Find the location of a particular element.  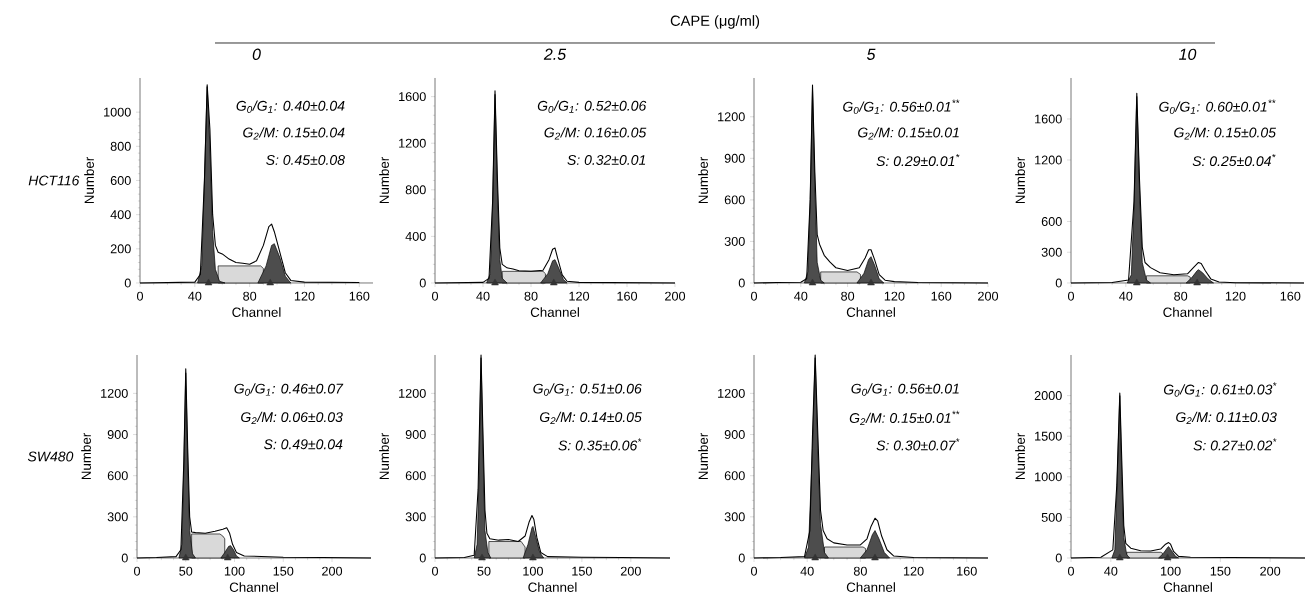

chart-title: 10 is located at coordinates (1188, 54).